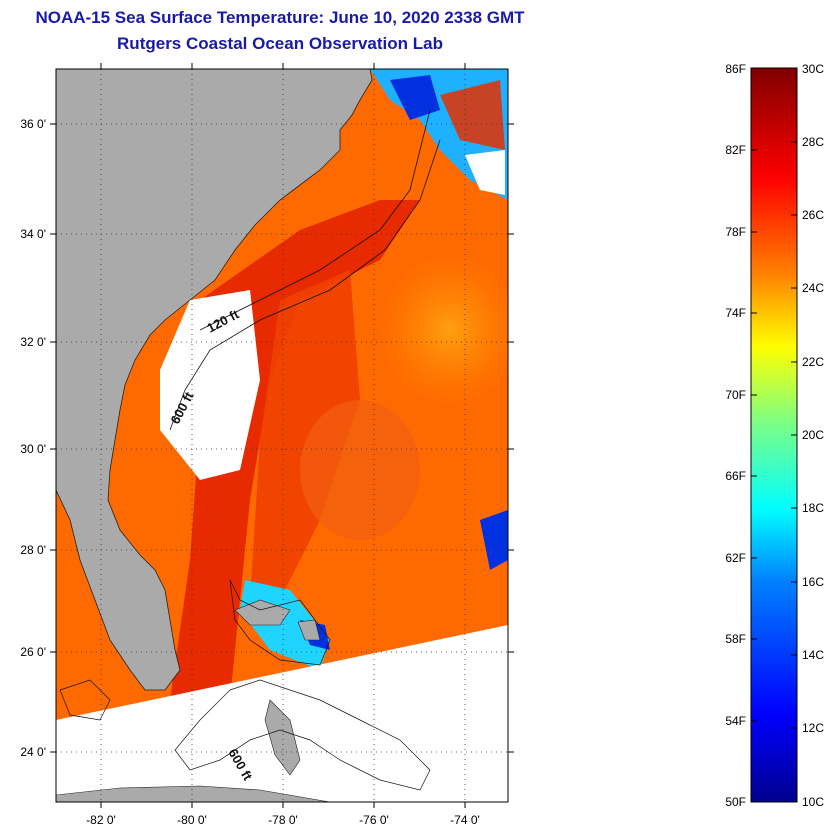 This screenshot has width=833, height=832. What do you see at coordinates (360, 470) in the screenshot?
I see `warm-patch` at bounding box center [360, 470].